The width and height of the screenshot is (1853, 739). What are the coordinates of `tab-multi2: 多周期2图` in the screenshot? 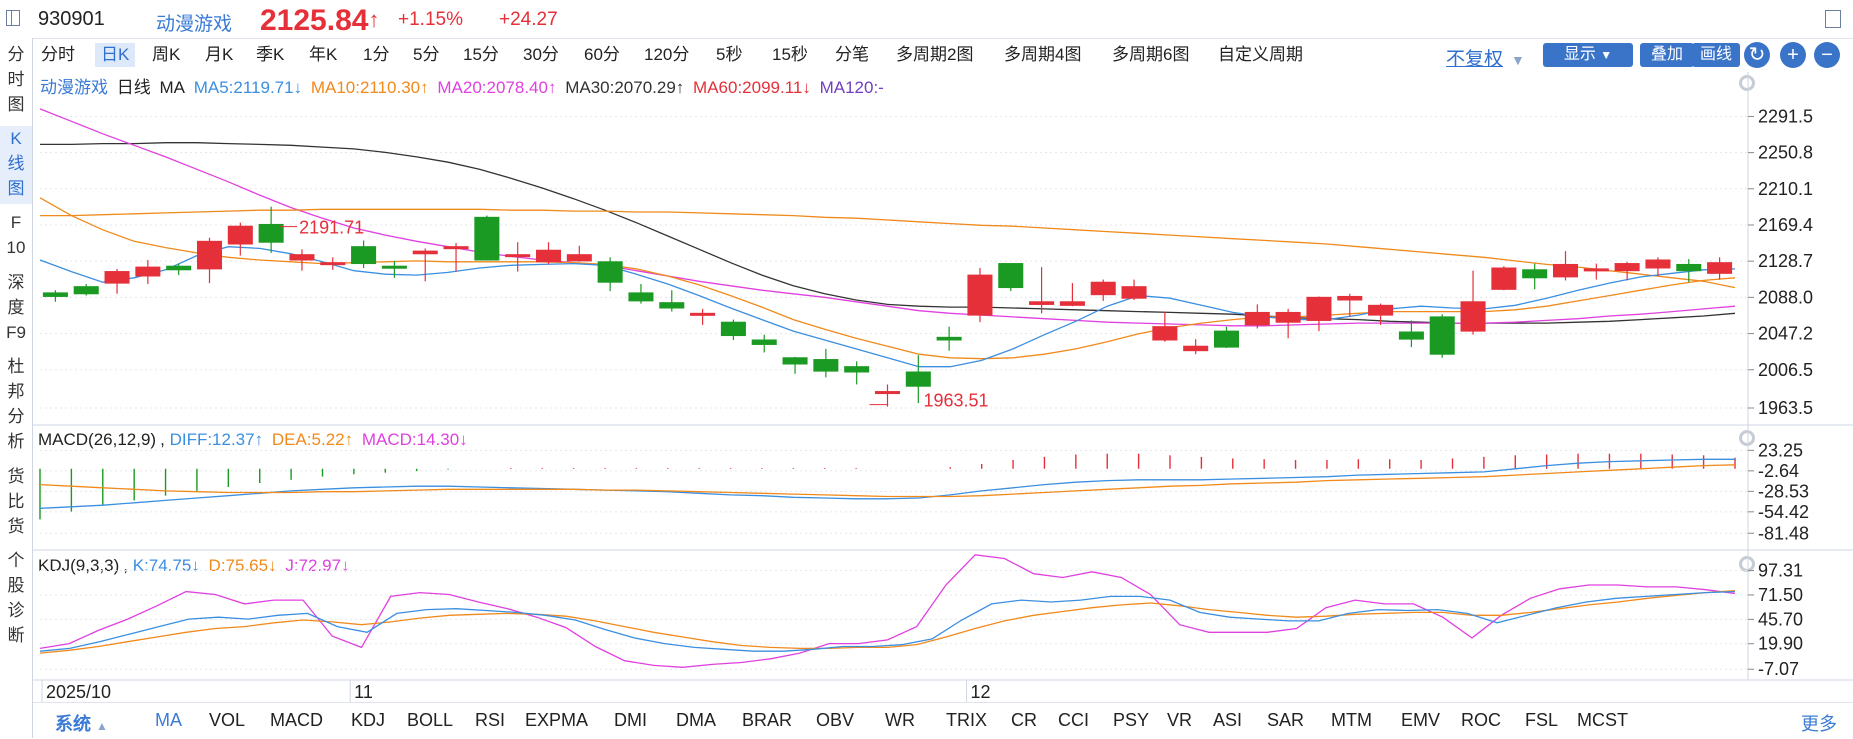 It's located at (935, 54).